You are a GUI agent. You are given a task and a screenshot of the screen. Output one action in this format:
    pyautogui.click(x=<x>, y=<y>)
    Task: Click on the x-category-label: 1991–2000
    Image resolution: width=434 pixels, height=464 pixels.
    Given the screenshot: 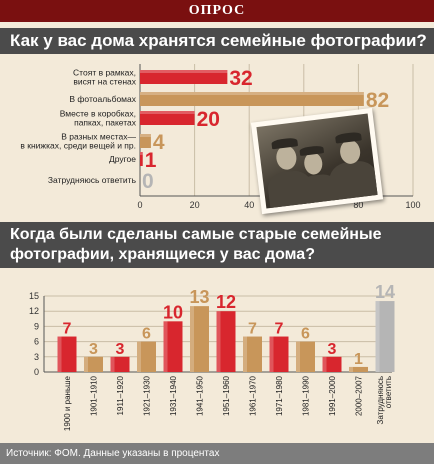 What is the action you would take?
    pyautogui.click(x=332, y=395)
    